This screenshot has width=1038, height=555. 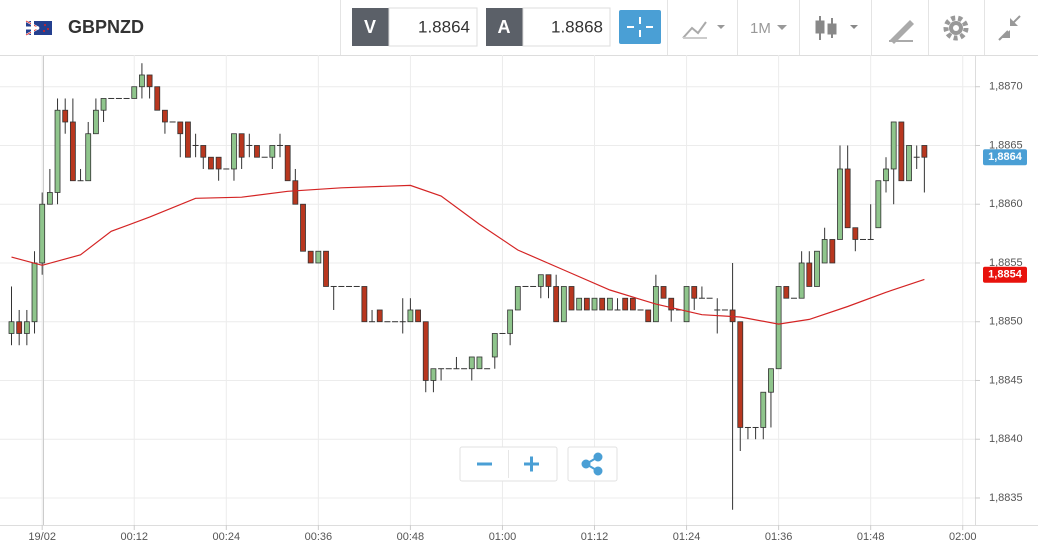 What do you see at coordinates (1006, 322) in the screenshot?
I see `y-tick-label: 1,8850` at bounding box center [1006, 322].